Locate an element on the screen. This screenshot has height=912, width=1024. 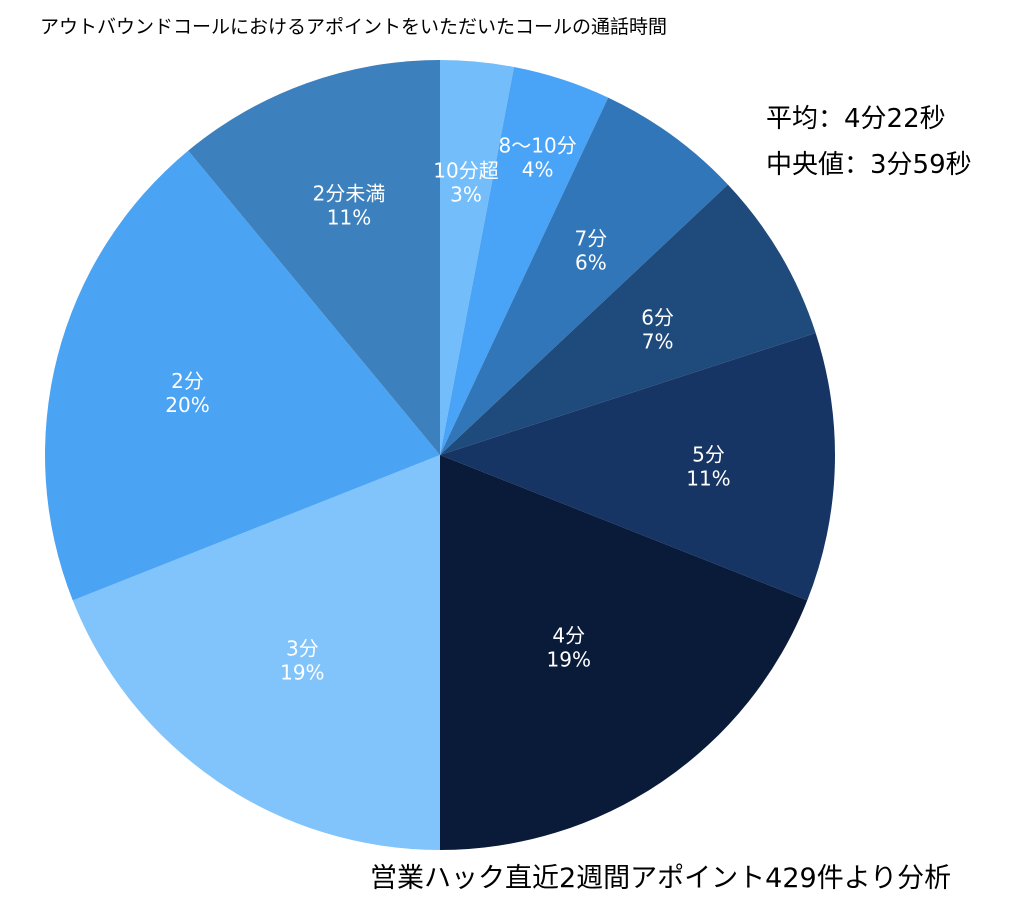
summary-stats: 平均：4分22秒 中央値：3分59秒 is located at coordinates (869, 142).